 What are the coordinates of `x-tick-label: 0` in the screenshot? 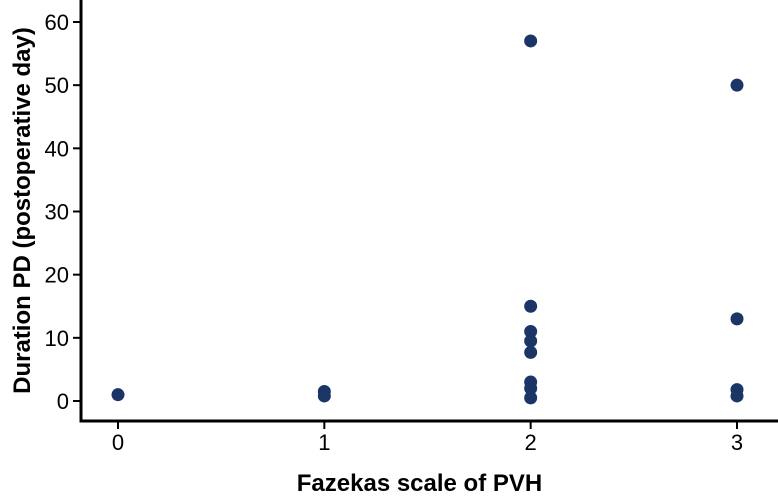 It's located at (118, 442).